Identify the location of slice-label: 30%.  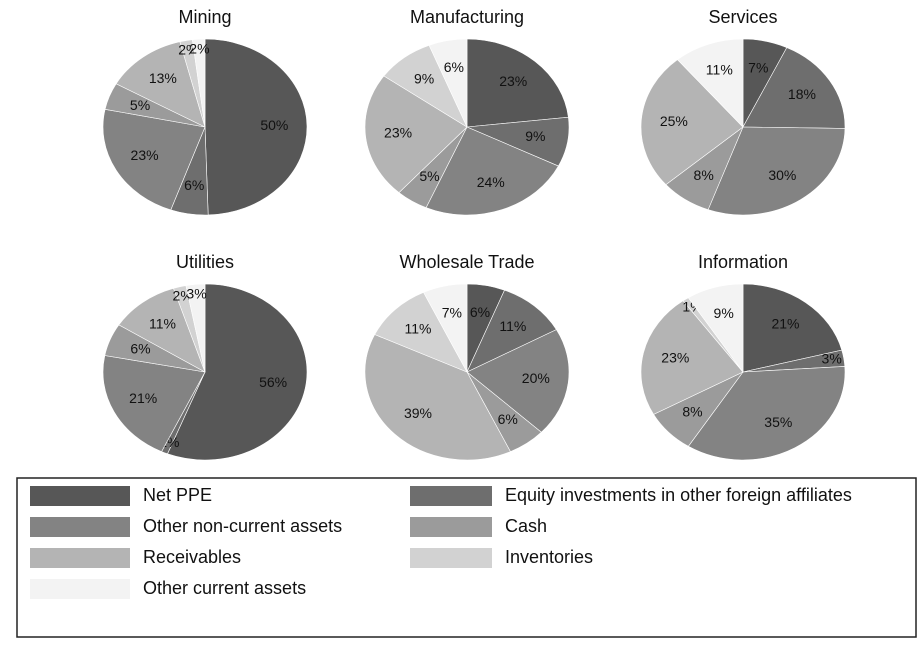
(782, 175).